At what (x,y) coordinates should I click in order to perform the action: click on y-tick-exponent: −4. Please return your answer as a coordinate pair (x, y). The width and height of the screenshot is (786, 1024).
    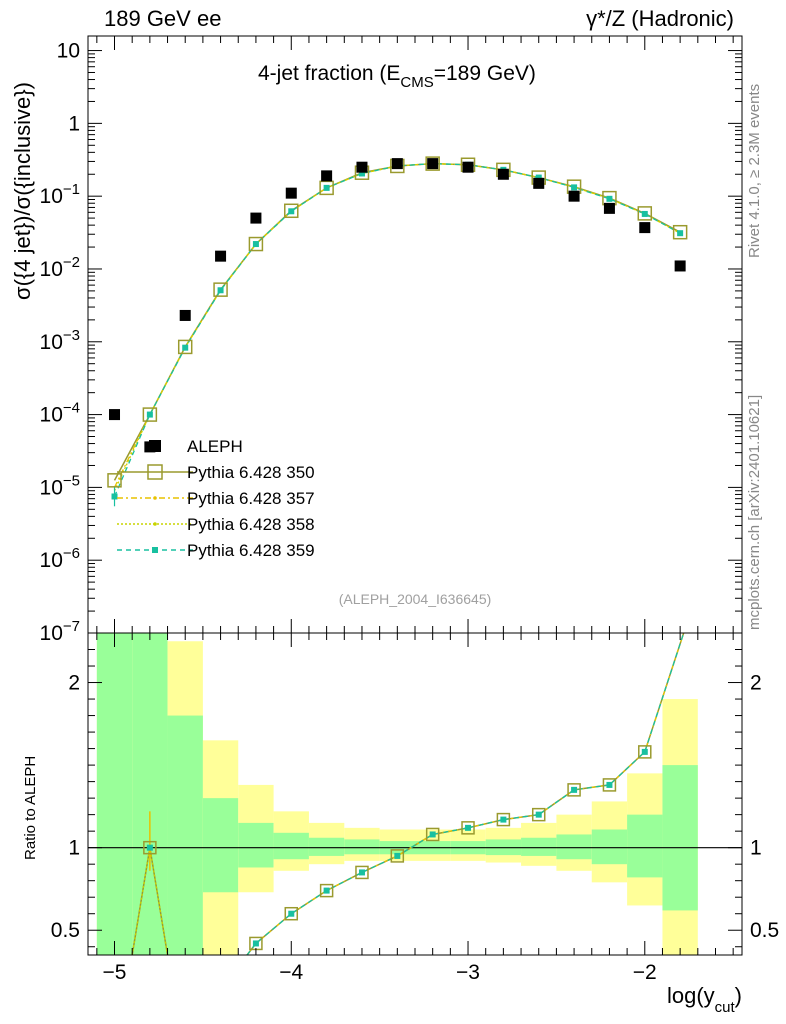
    Looking at the image, I should click on (71, 408).